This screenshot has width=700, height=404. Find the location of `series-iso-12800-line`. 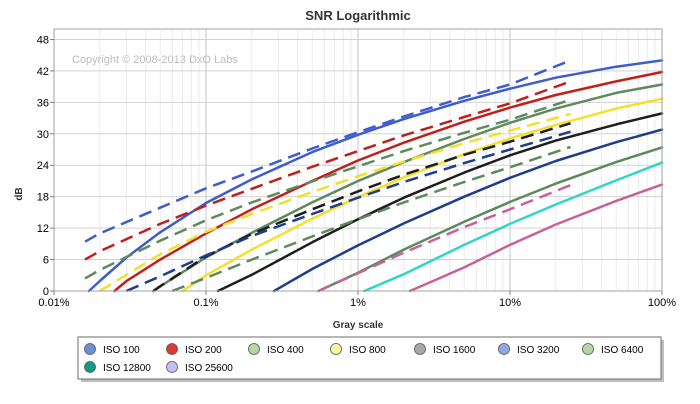

series-iso-12800-line is located at coordinates (513, 227).